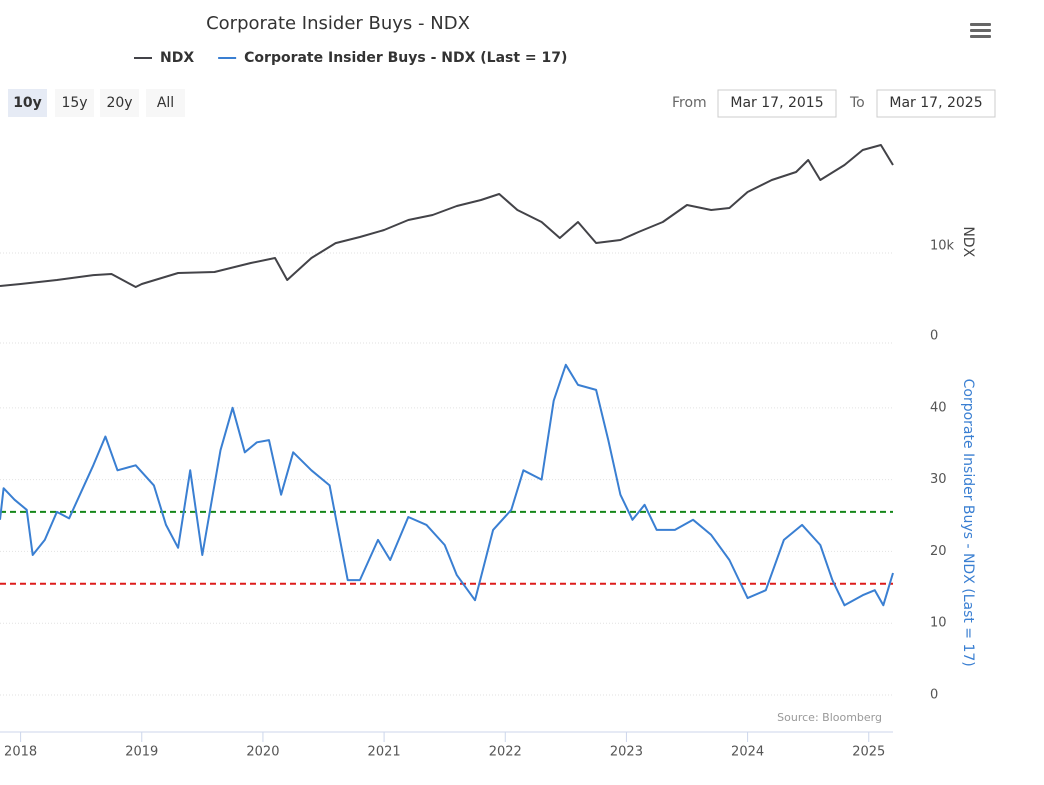 This screenshot has height=785, width=1044. What do you see at coordinates (262, 752) in the screenshot?
I see `x-tick-label: 2020` at bounding box center [262, 752].